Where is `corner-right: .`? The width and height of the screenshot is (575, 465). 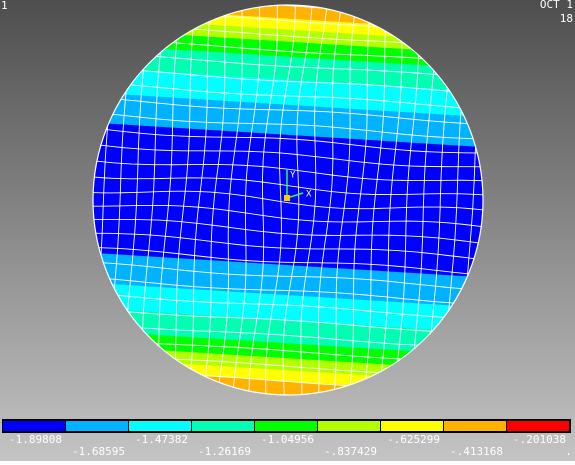
corner-right: . is located at coordinates (568, 451).